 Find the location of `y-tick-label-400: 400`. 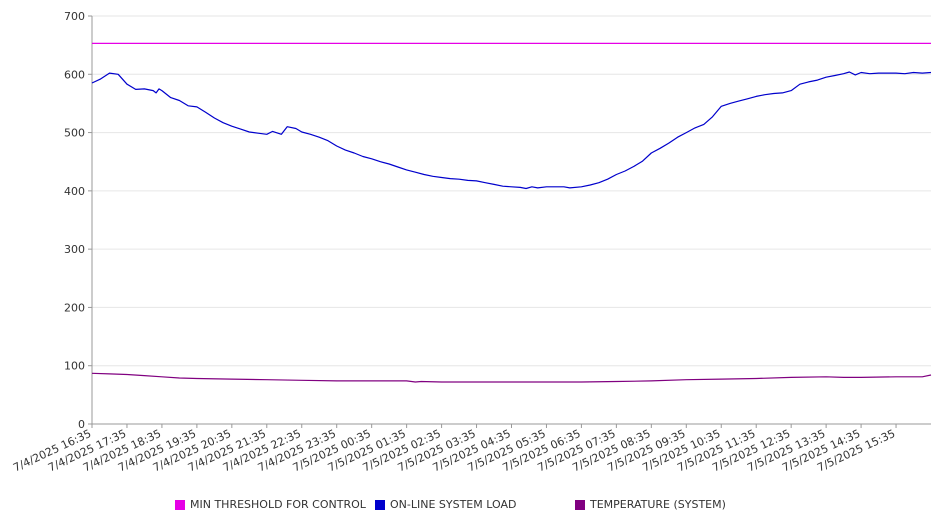

y-tick-label-400: 400 is located at coordinates (74, 191).